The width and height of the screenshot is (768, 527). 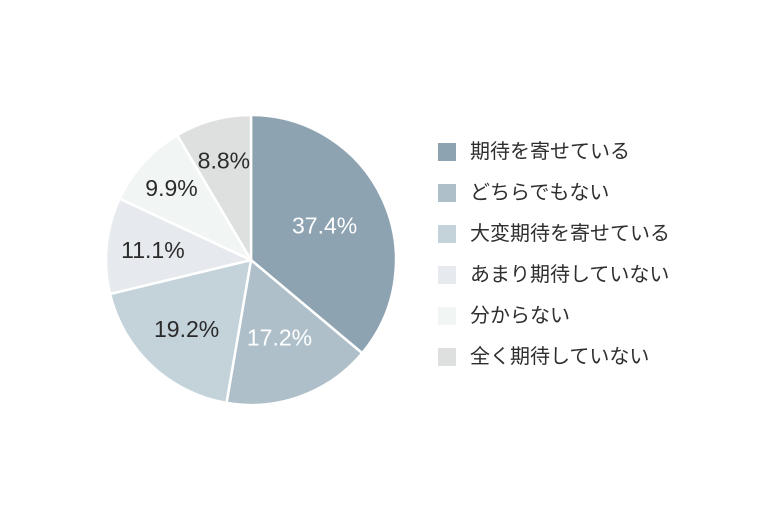 What do you see at coordinates (540, 193) in the screenshot?
I see `legend-label: どちらでもない` at bounding box center [540, 193].